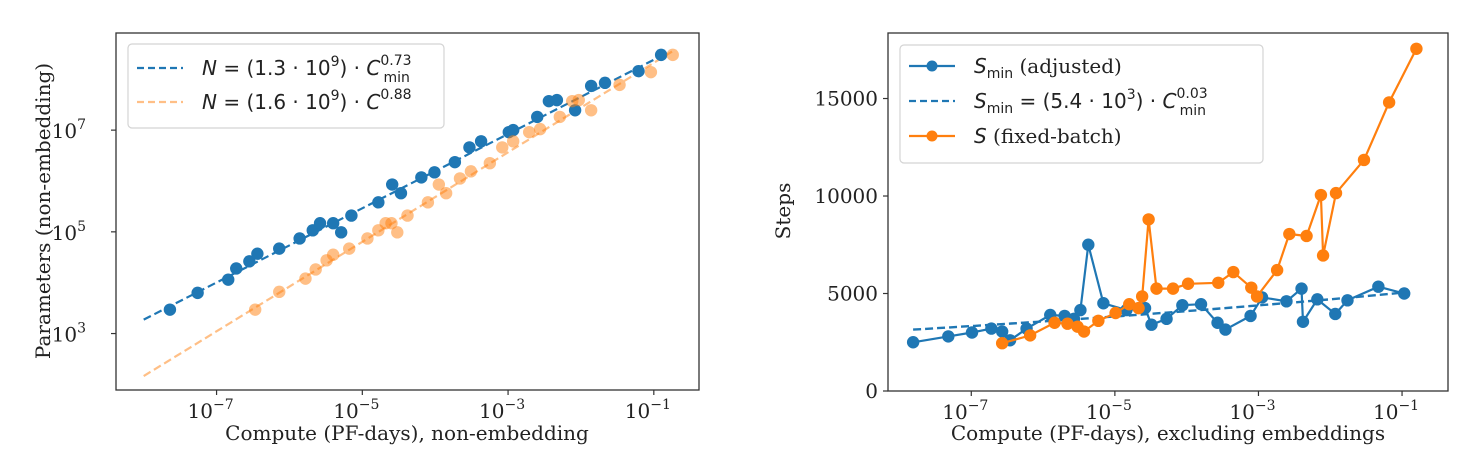 The image size is (1464, 471). Describe the element at coordinates (852, 294) in the screenshot. I see `right-y-tick-label: 5000` at that location.